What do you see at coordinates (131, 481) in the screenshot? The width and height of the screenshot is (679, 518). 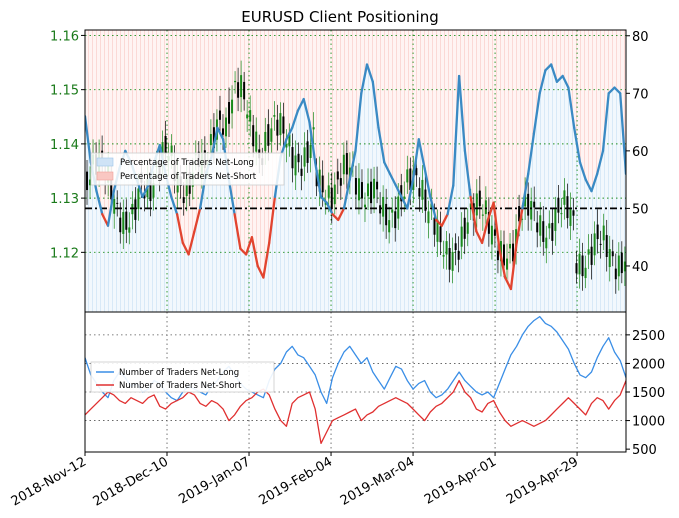 I see `date-tick-label: 2018-Dec-10` at bounding box center [131, 481].